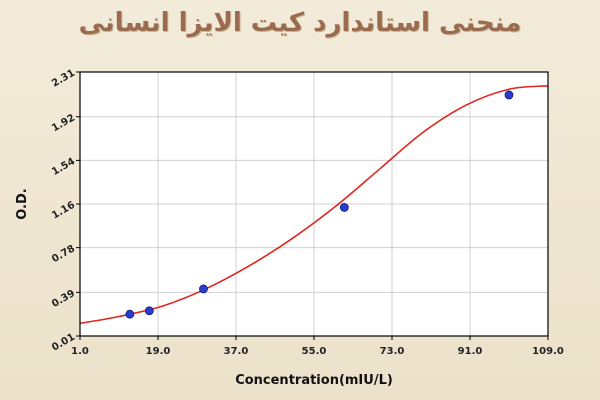  I want to click on y-tick-label: 2.31, so click(63, 79).